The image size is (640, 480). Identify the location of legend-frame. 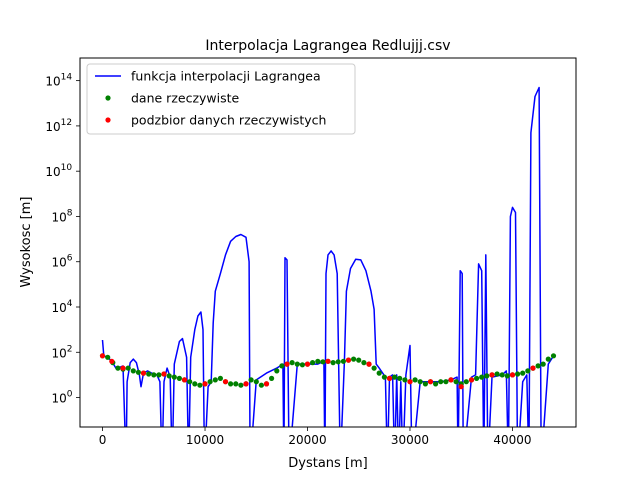
(221, 99).